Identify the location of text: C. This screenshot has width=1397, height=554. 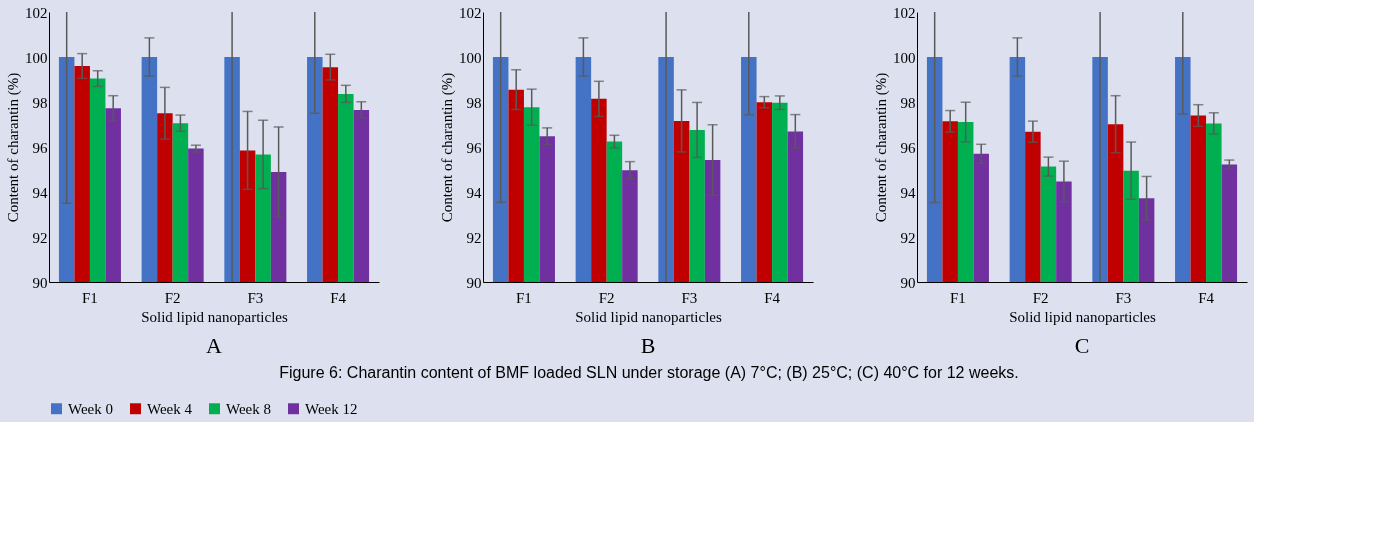
(1082, 345).